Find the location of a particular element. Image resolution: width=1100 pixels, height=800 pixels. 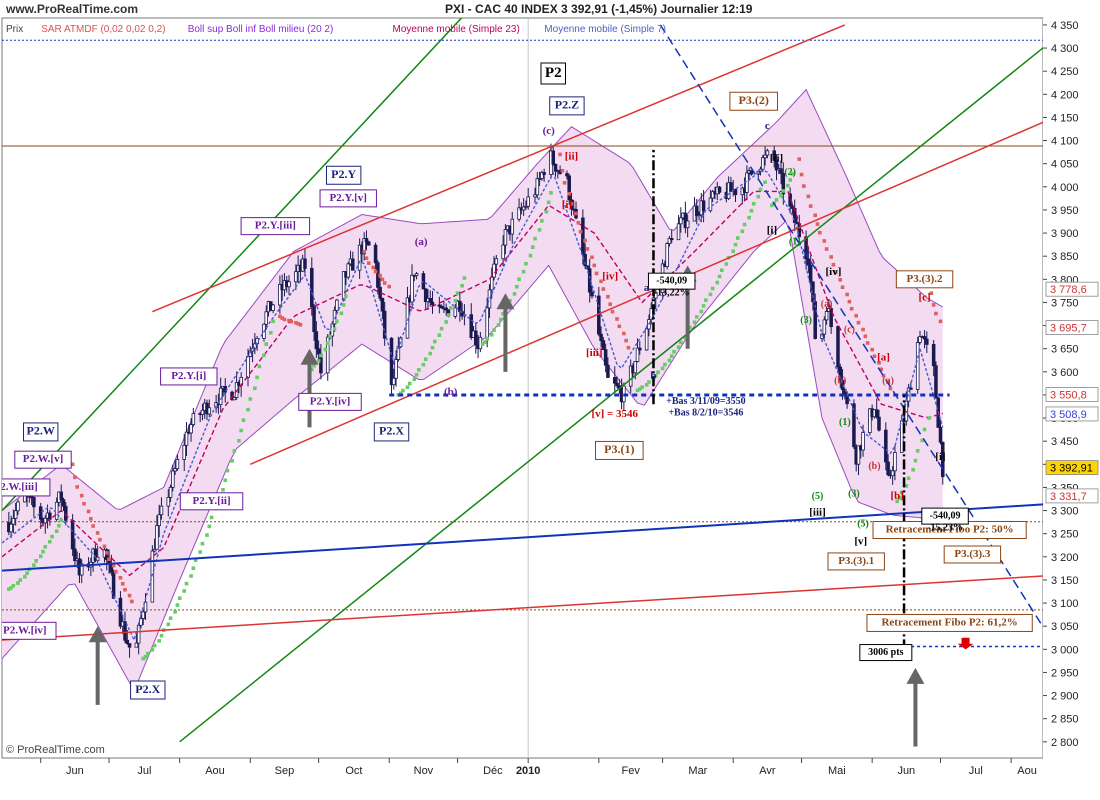

y-tick-label: 4 000 is located at coordinates (1065, 188).